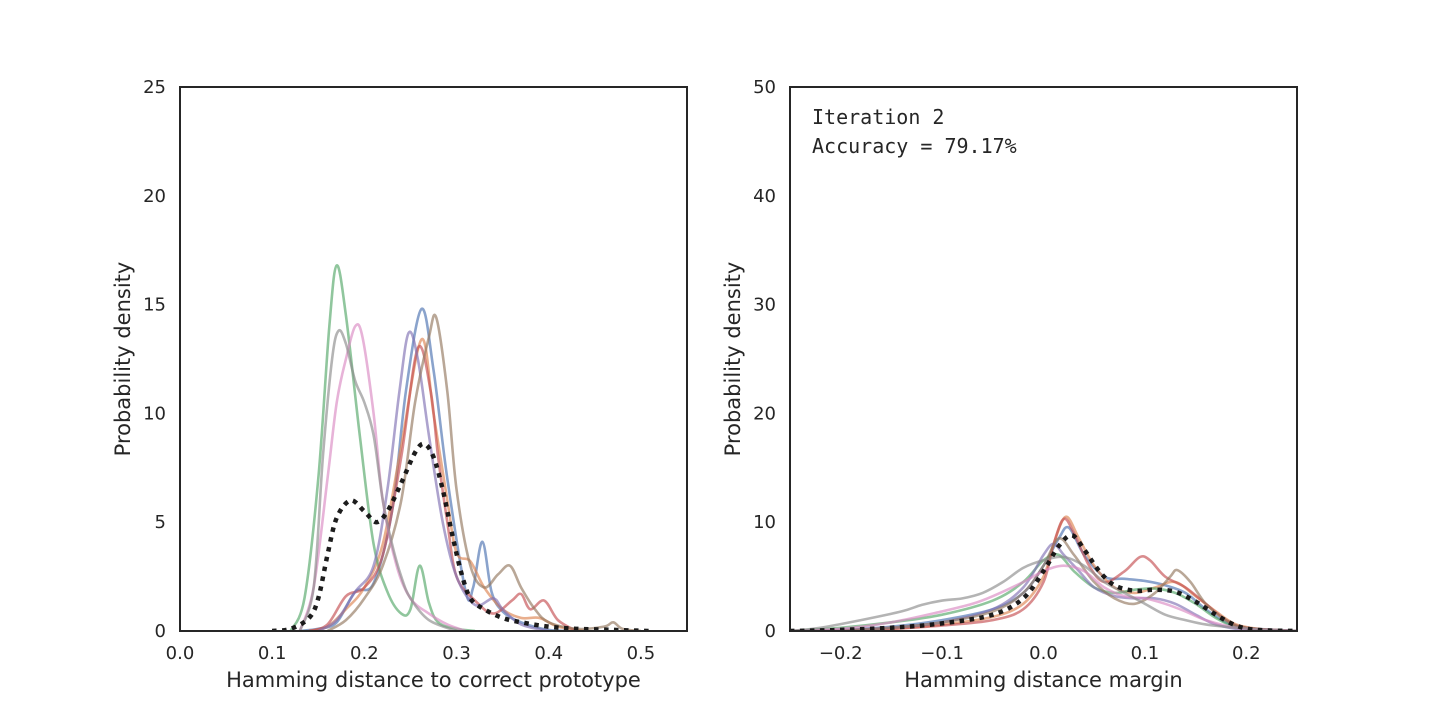  I want to click on annotation-line-2: Accuracy = 79.17%, so click(914, 146).